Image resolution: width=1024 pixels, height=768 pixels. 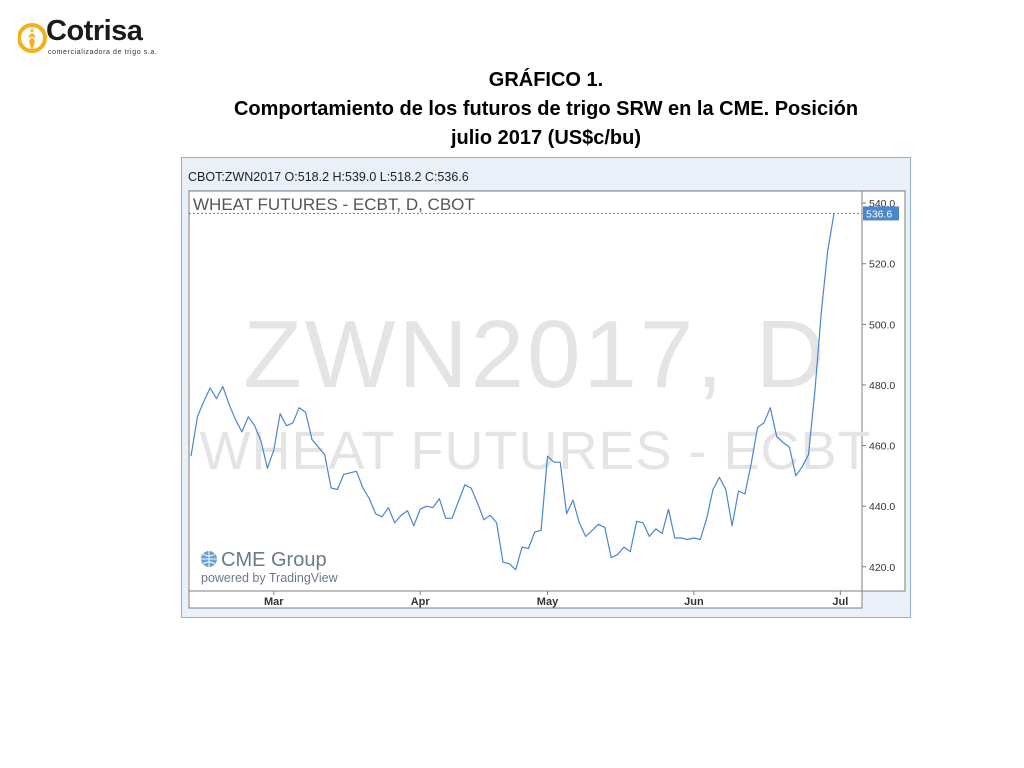 I want to click on cme-group-label: CME Group, so click(x=274, y=560).